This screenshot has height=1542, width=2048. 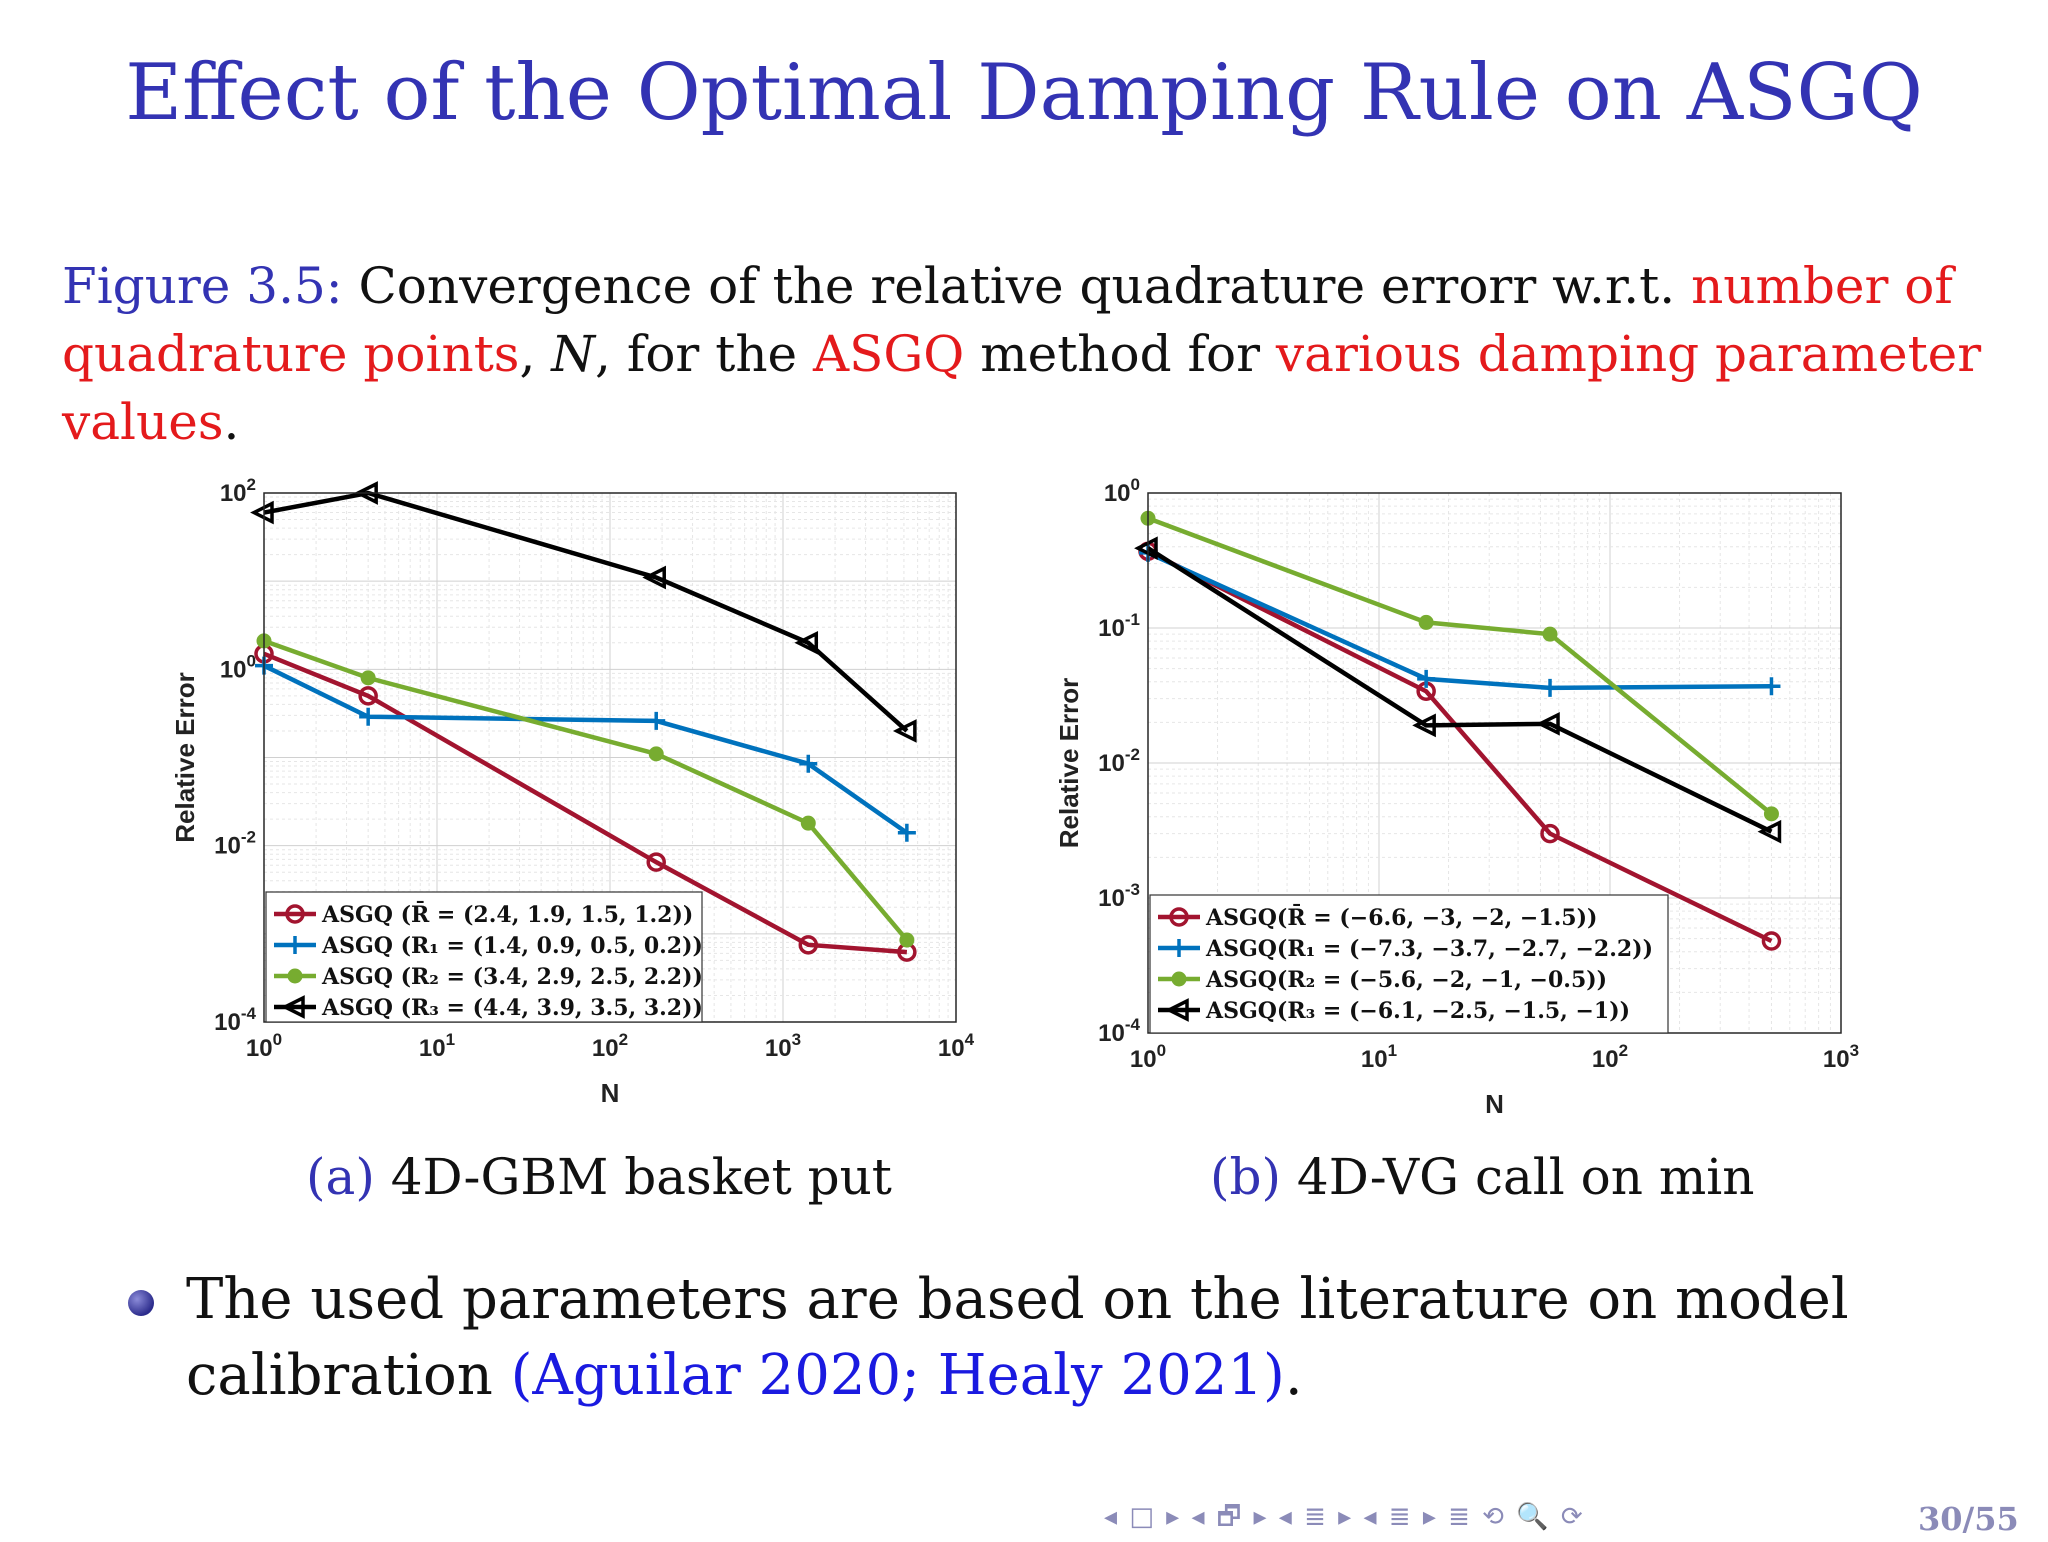 I want to click on subcaption-a: (a) 4D-GBM basket put, so click(x=599, y=1177).